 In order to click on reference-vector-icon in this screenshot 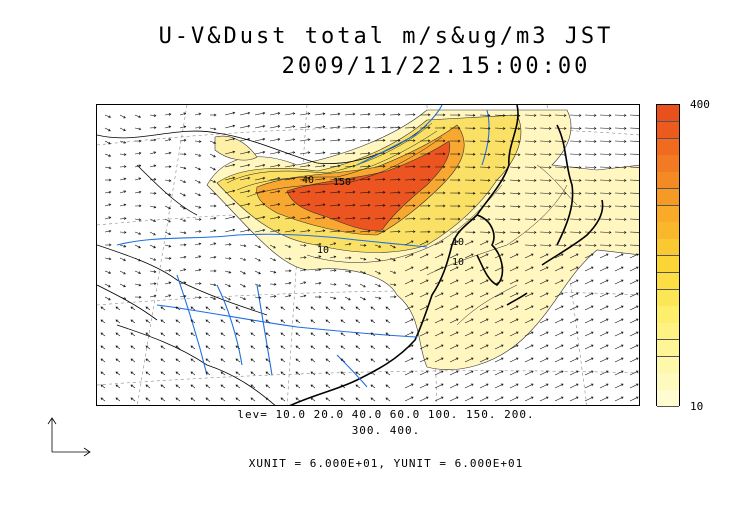, I will do `click(69, 437)`.